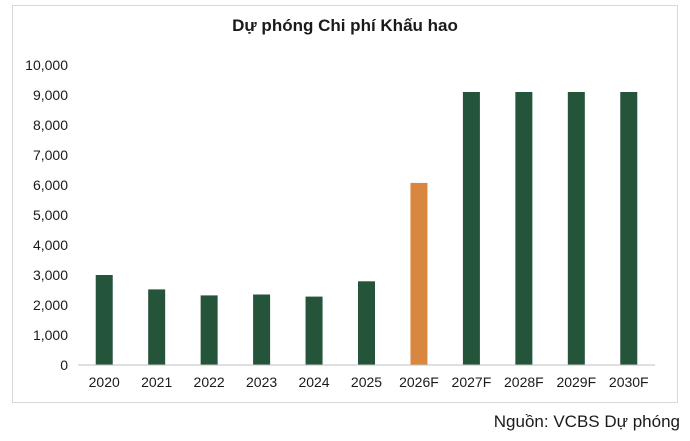 The image size is (690, 441). I want to click on bar-2025, so click(366, 323).